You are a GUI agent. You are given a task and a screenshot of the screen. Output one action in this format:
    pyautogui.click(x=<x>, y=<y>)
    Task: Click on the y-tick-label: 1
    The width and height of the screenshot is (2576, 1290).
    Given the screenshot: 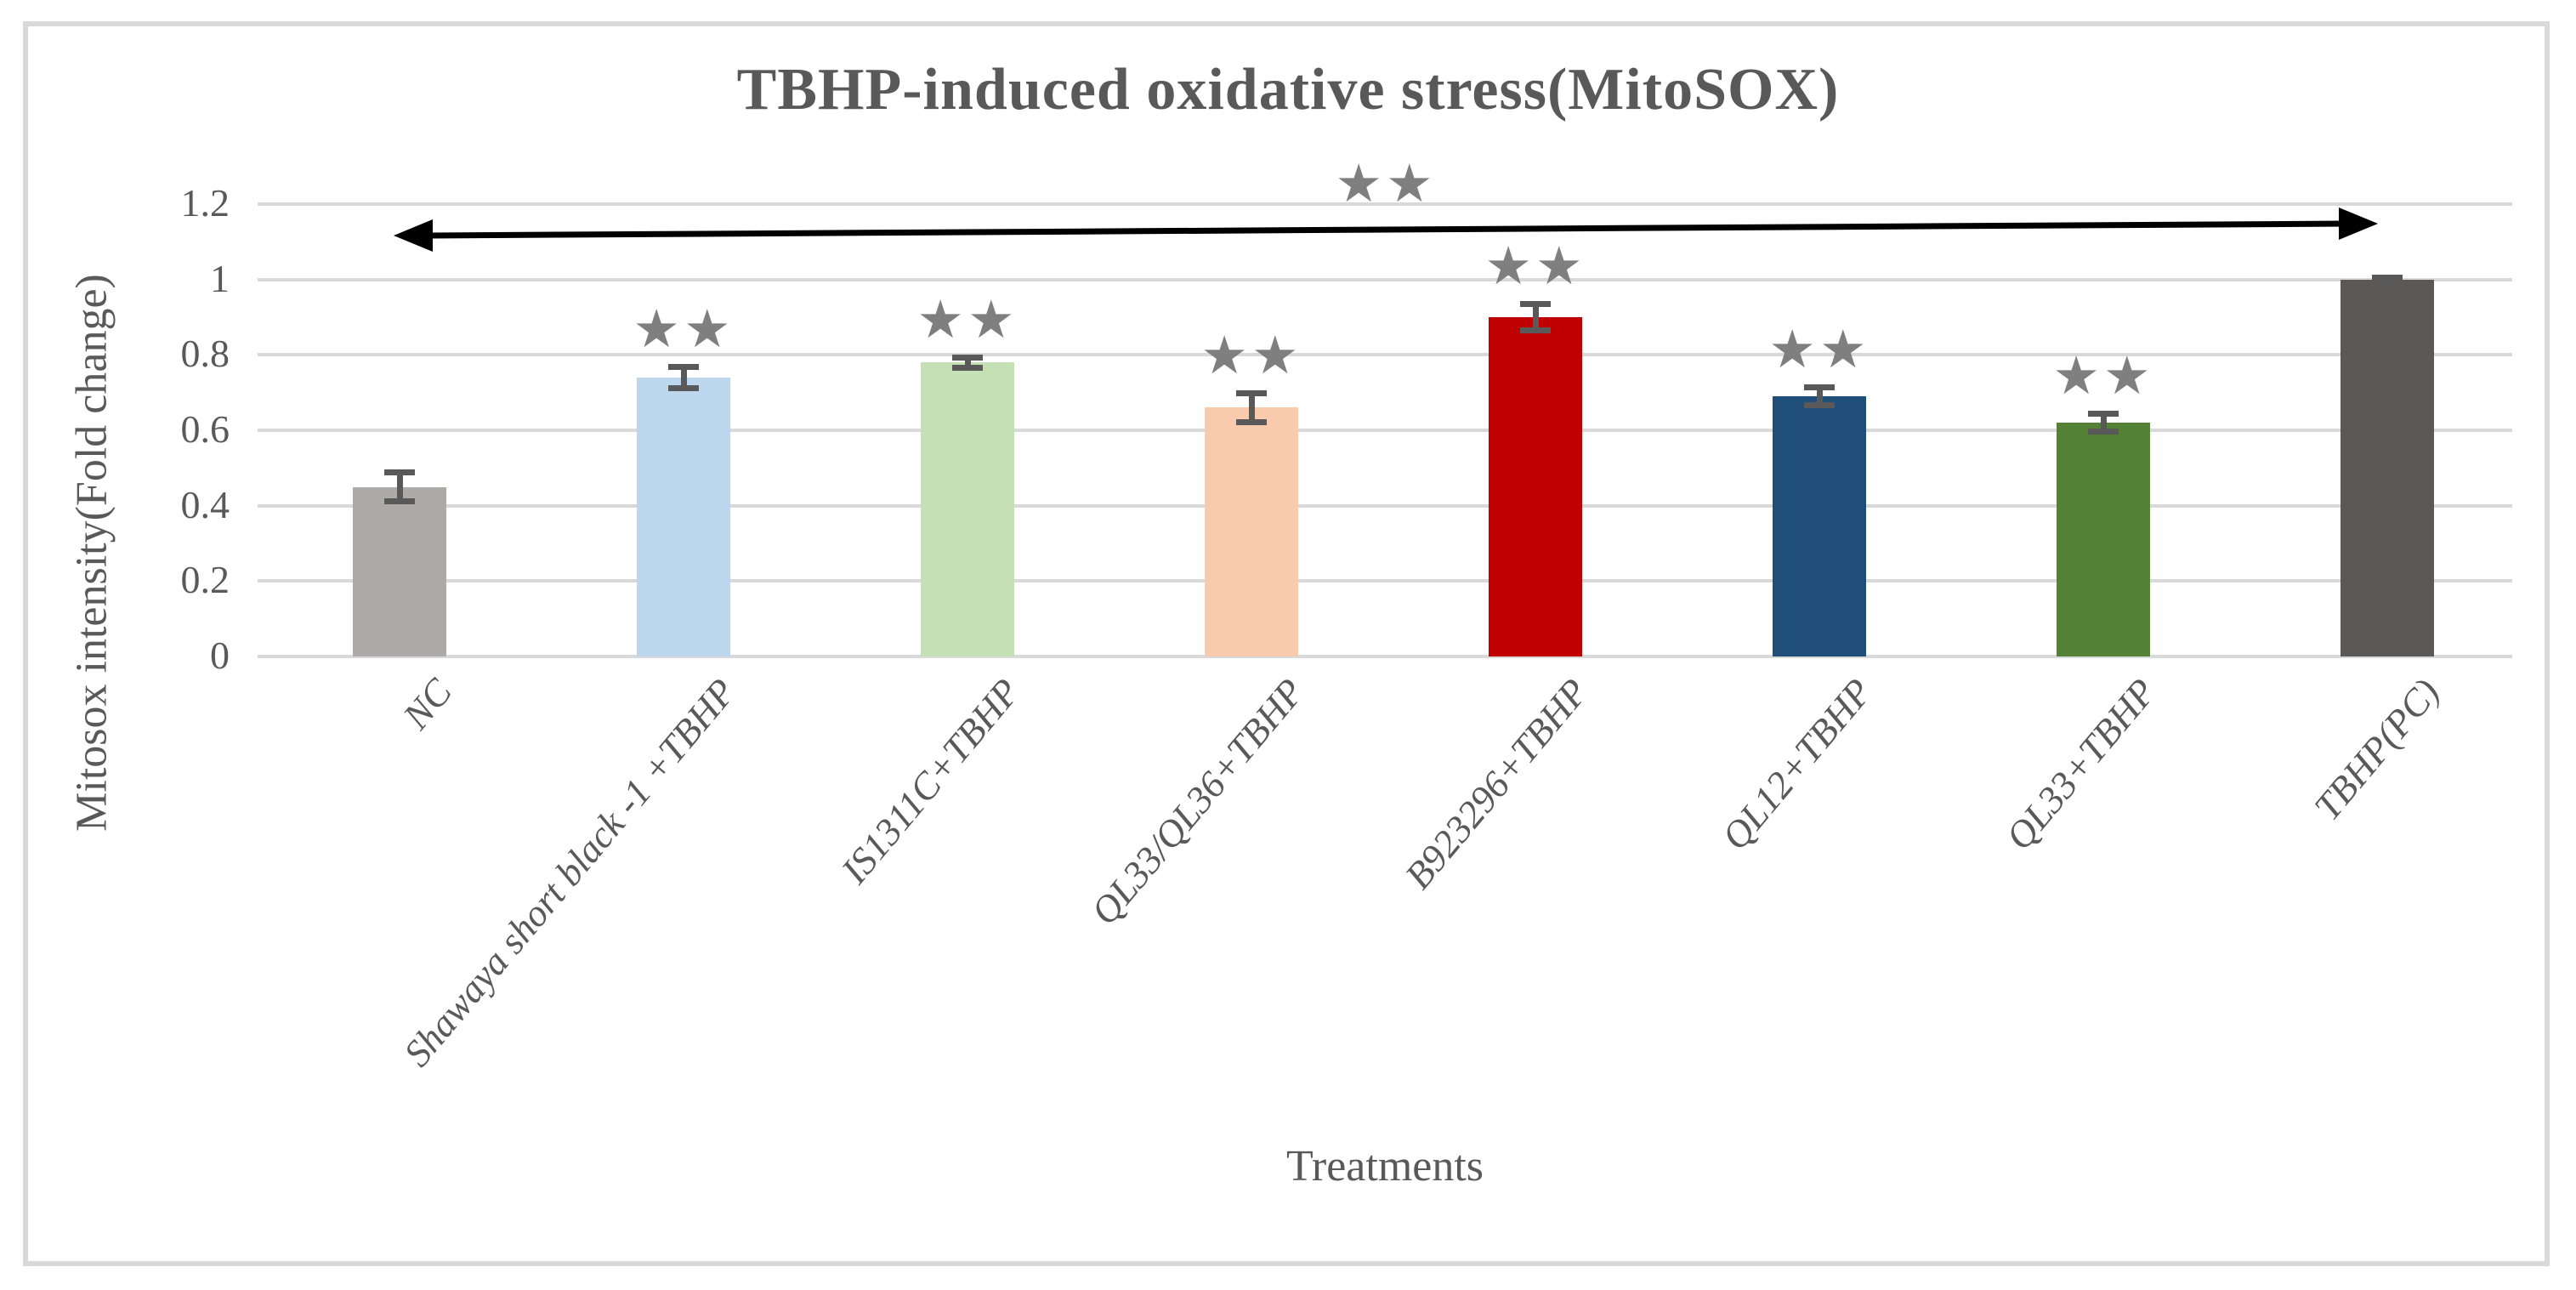 What is the action you would take?
    pyautogui.click(x=220, y=278)
    